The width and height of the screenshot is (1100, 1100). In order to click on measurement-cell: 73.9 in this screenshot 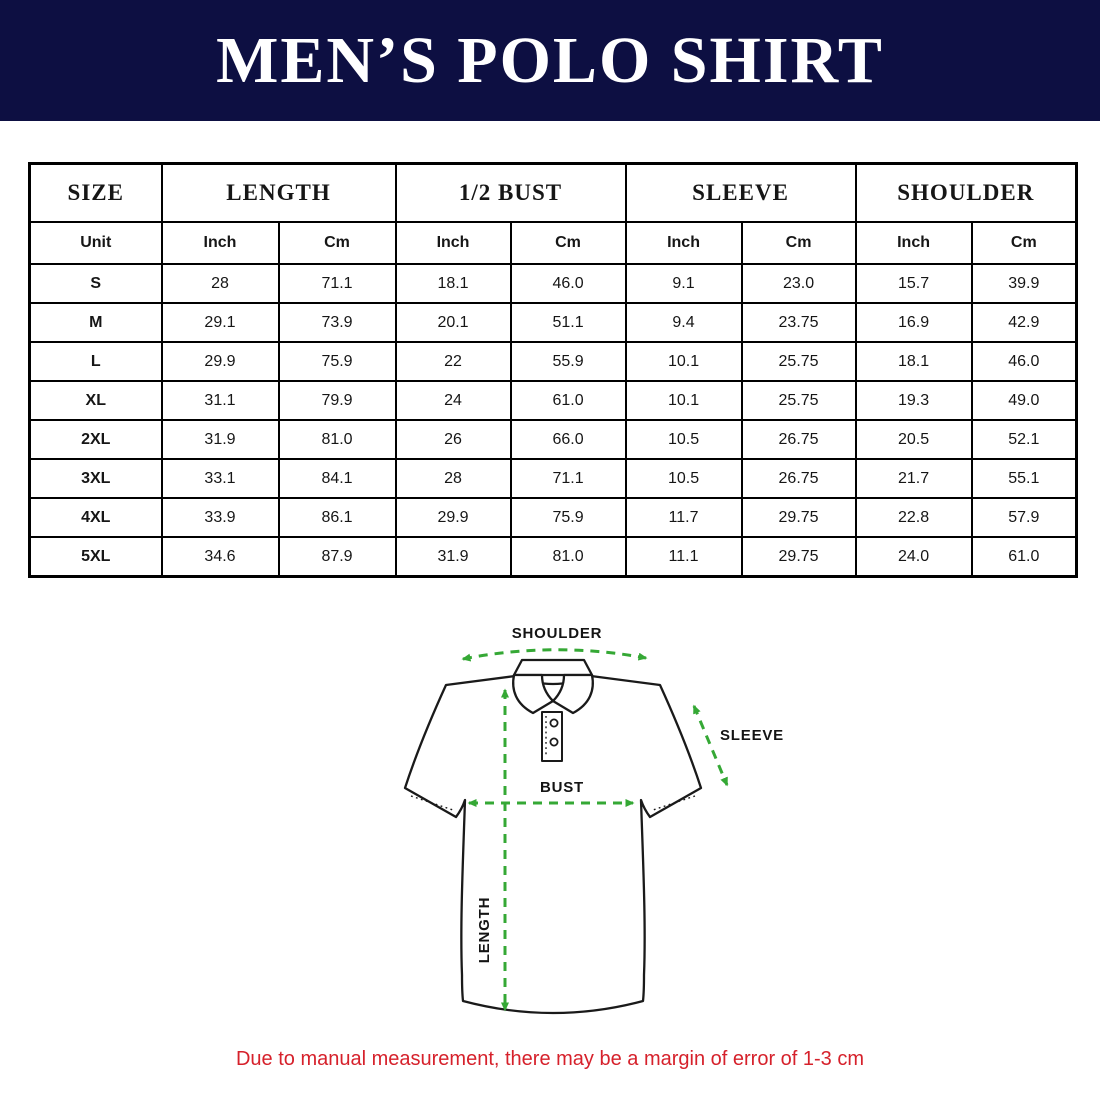, I will do `click(337, 322)`.